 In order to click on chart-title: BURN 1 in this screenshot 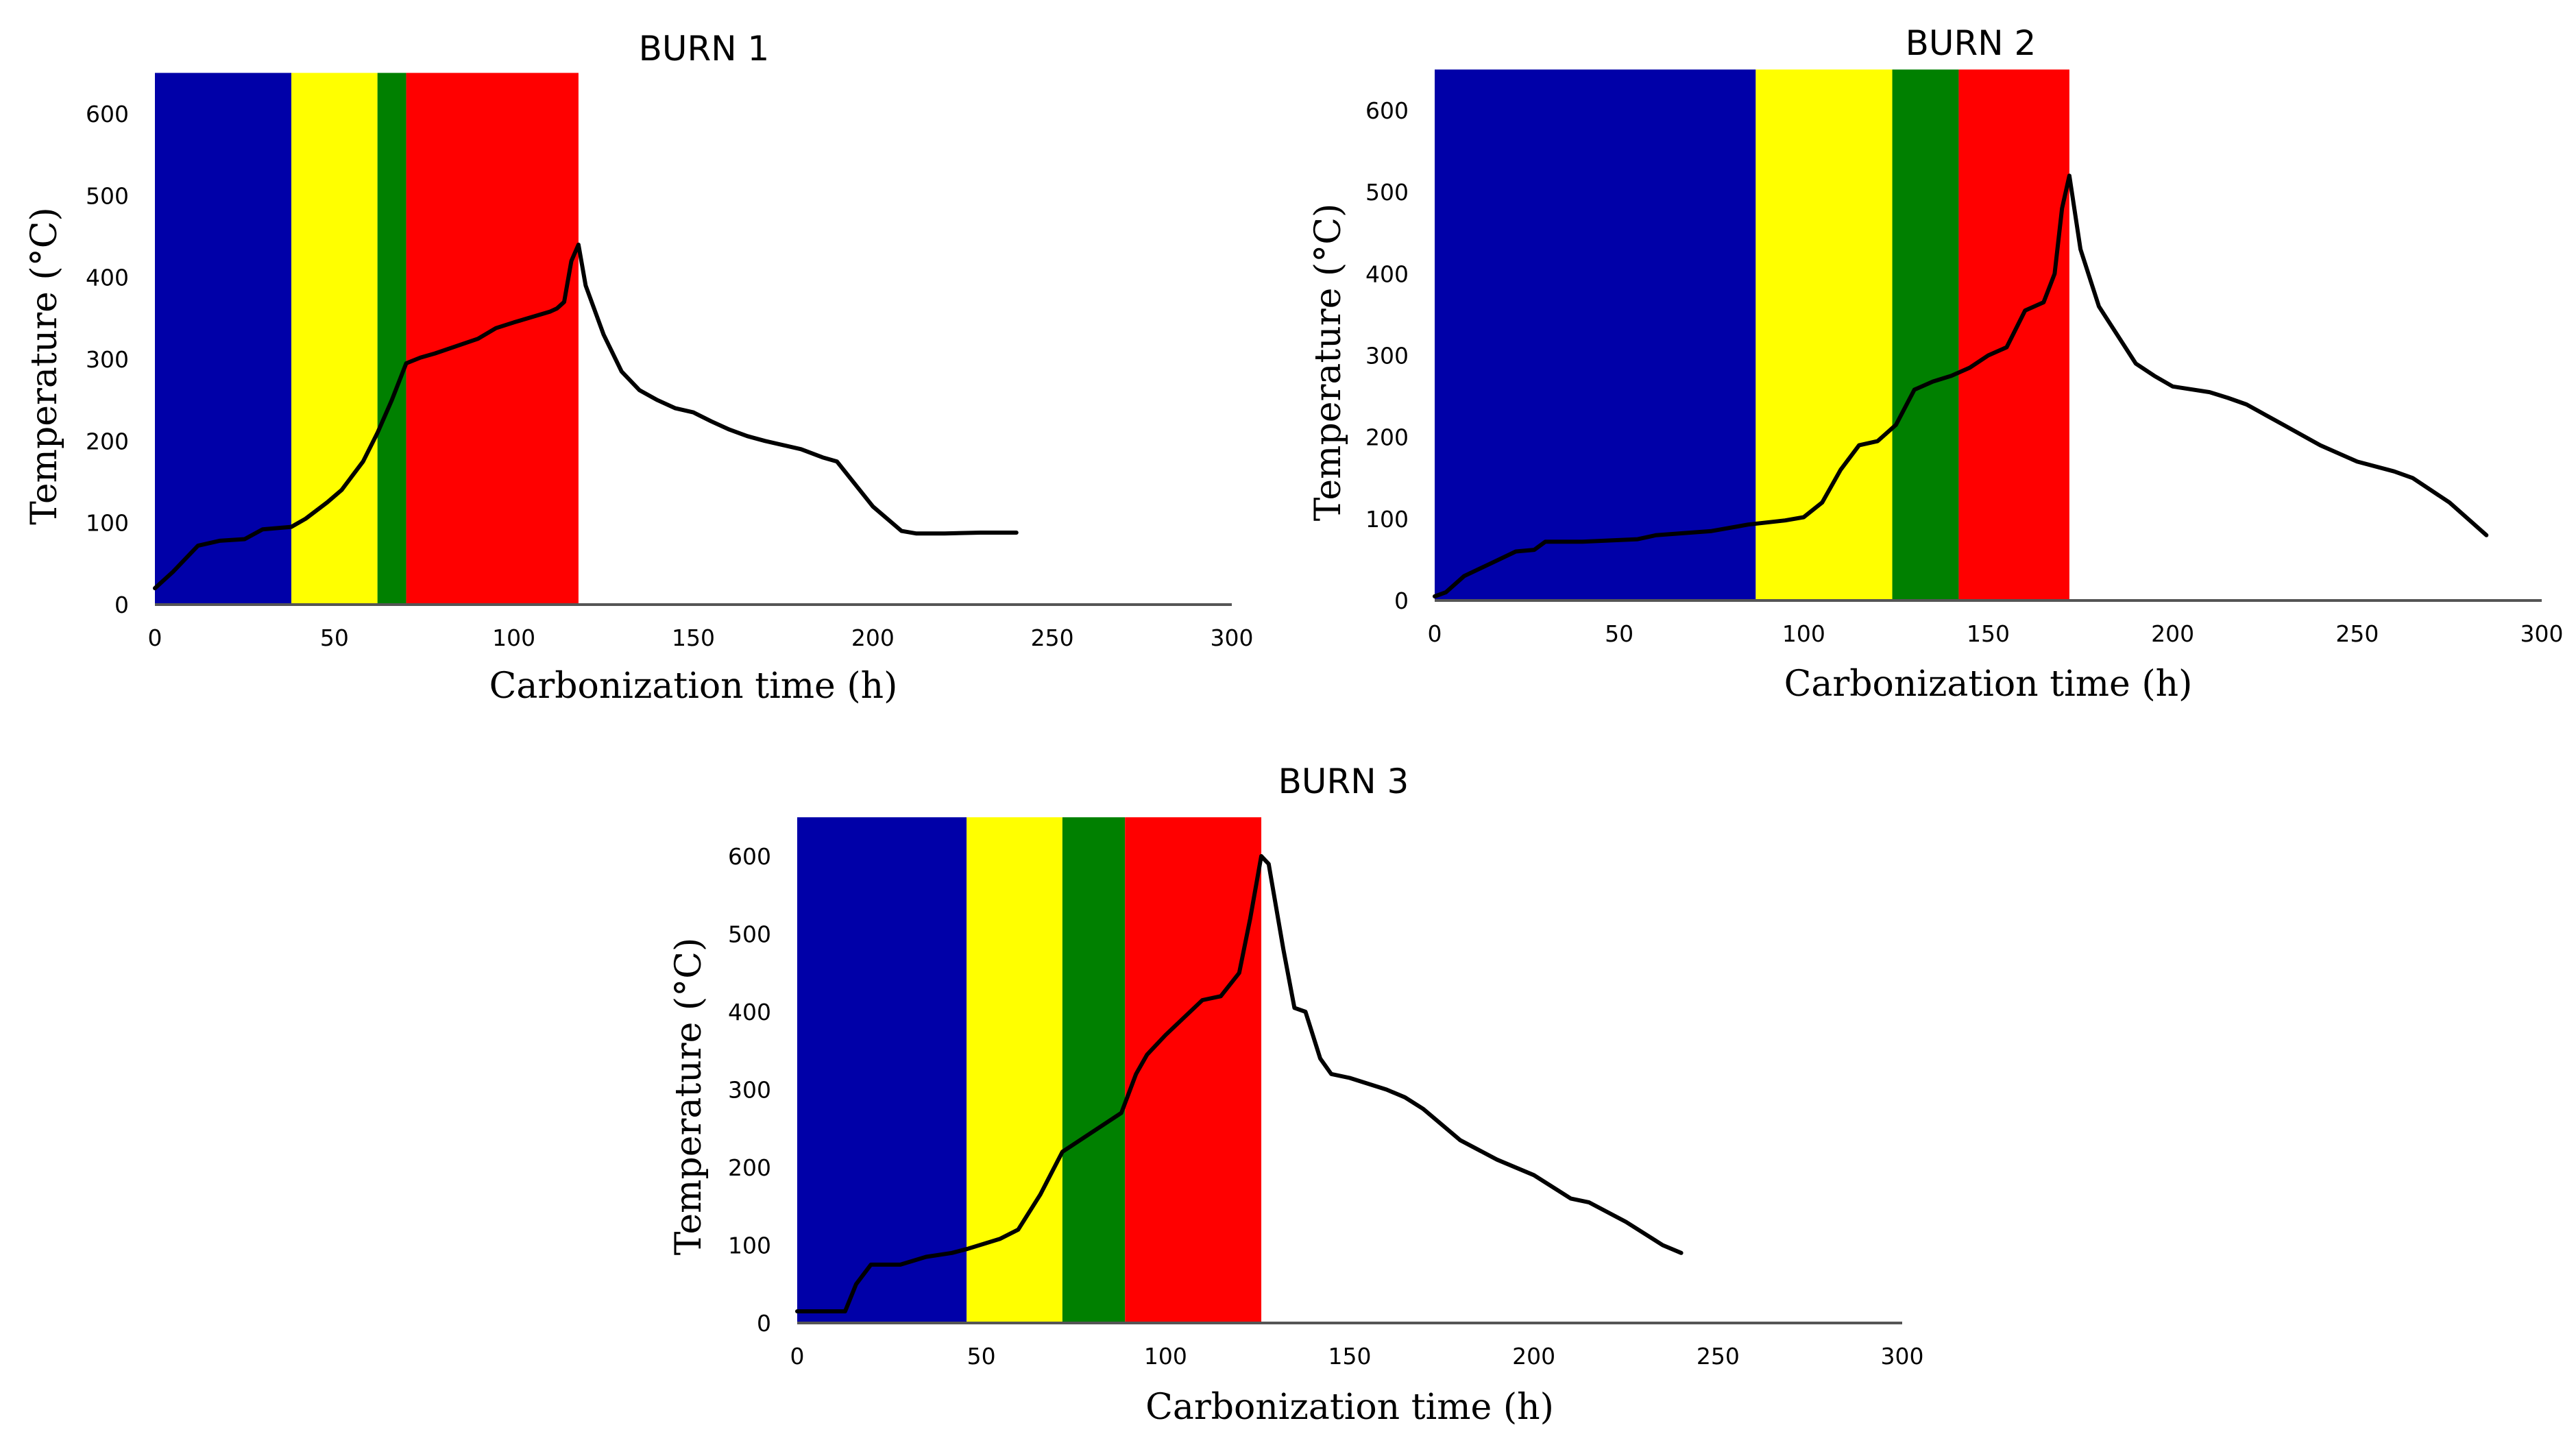, I will do `click(704, 49)`.